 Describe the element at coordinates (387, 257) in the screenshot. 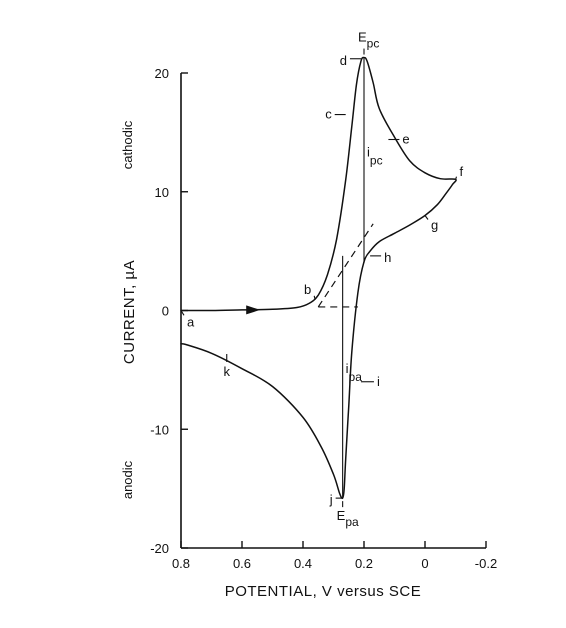

I see `point-label-h: h` at that location.